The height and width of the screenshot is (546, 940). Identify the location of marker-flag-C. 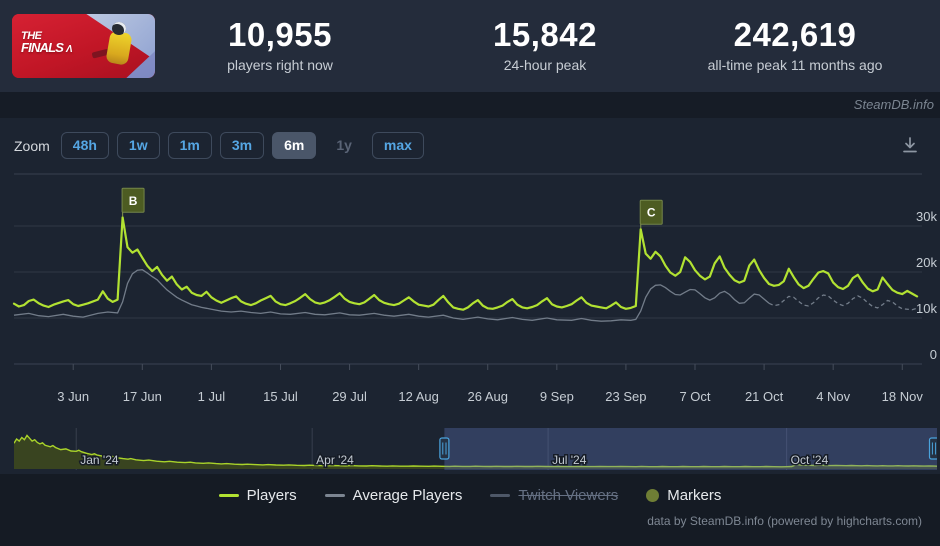
(651, 212).